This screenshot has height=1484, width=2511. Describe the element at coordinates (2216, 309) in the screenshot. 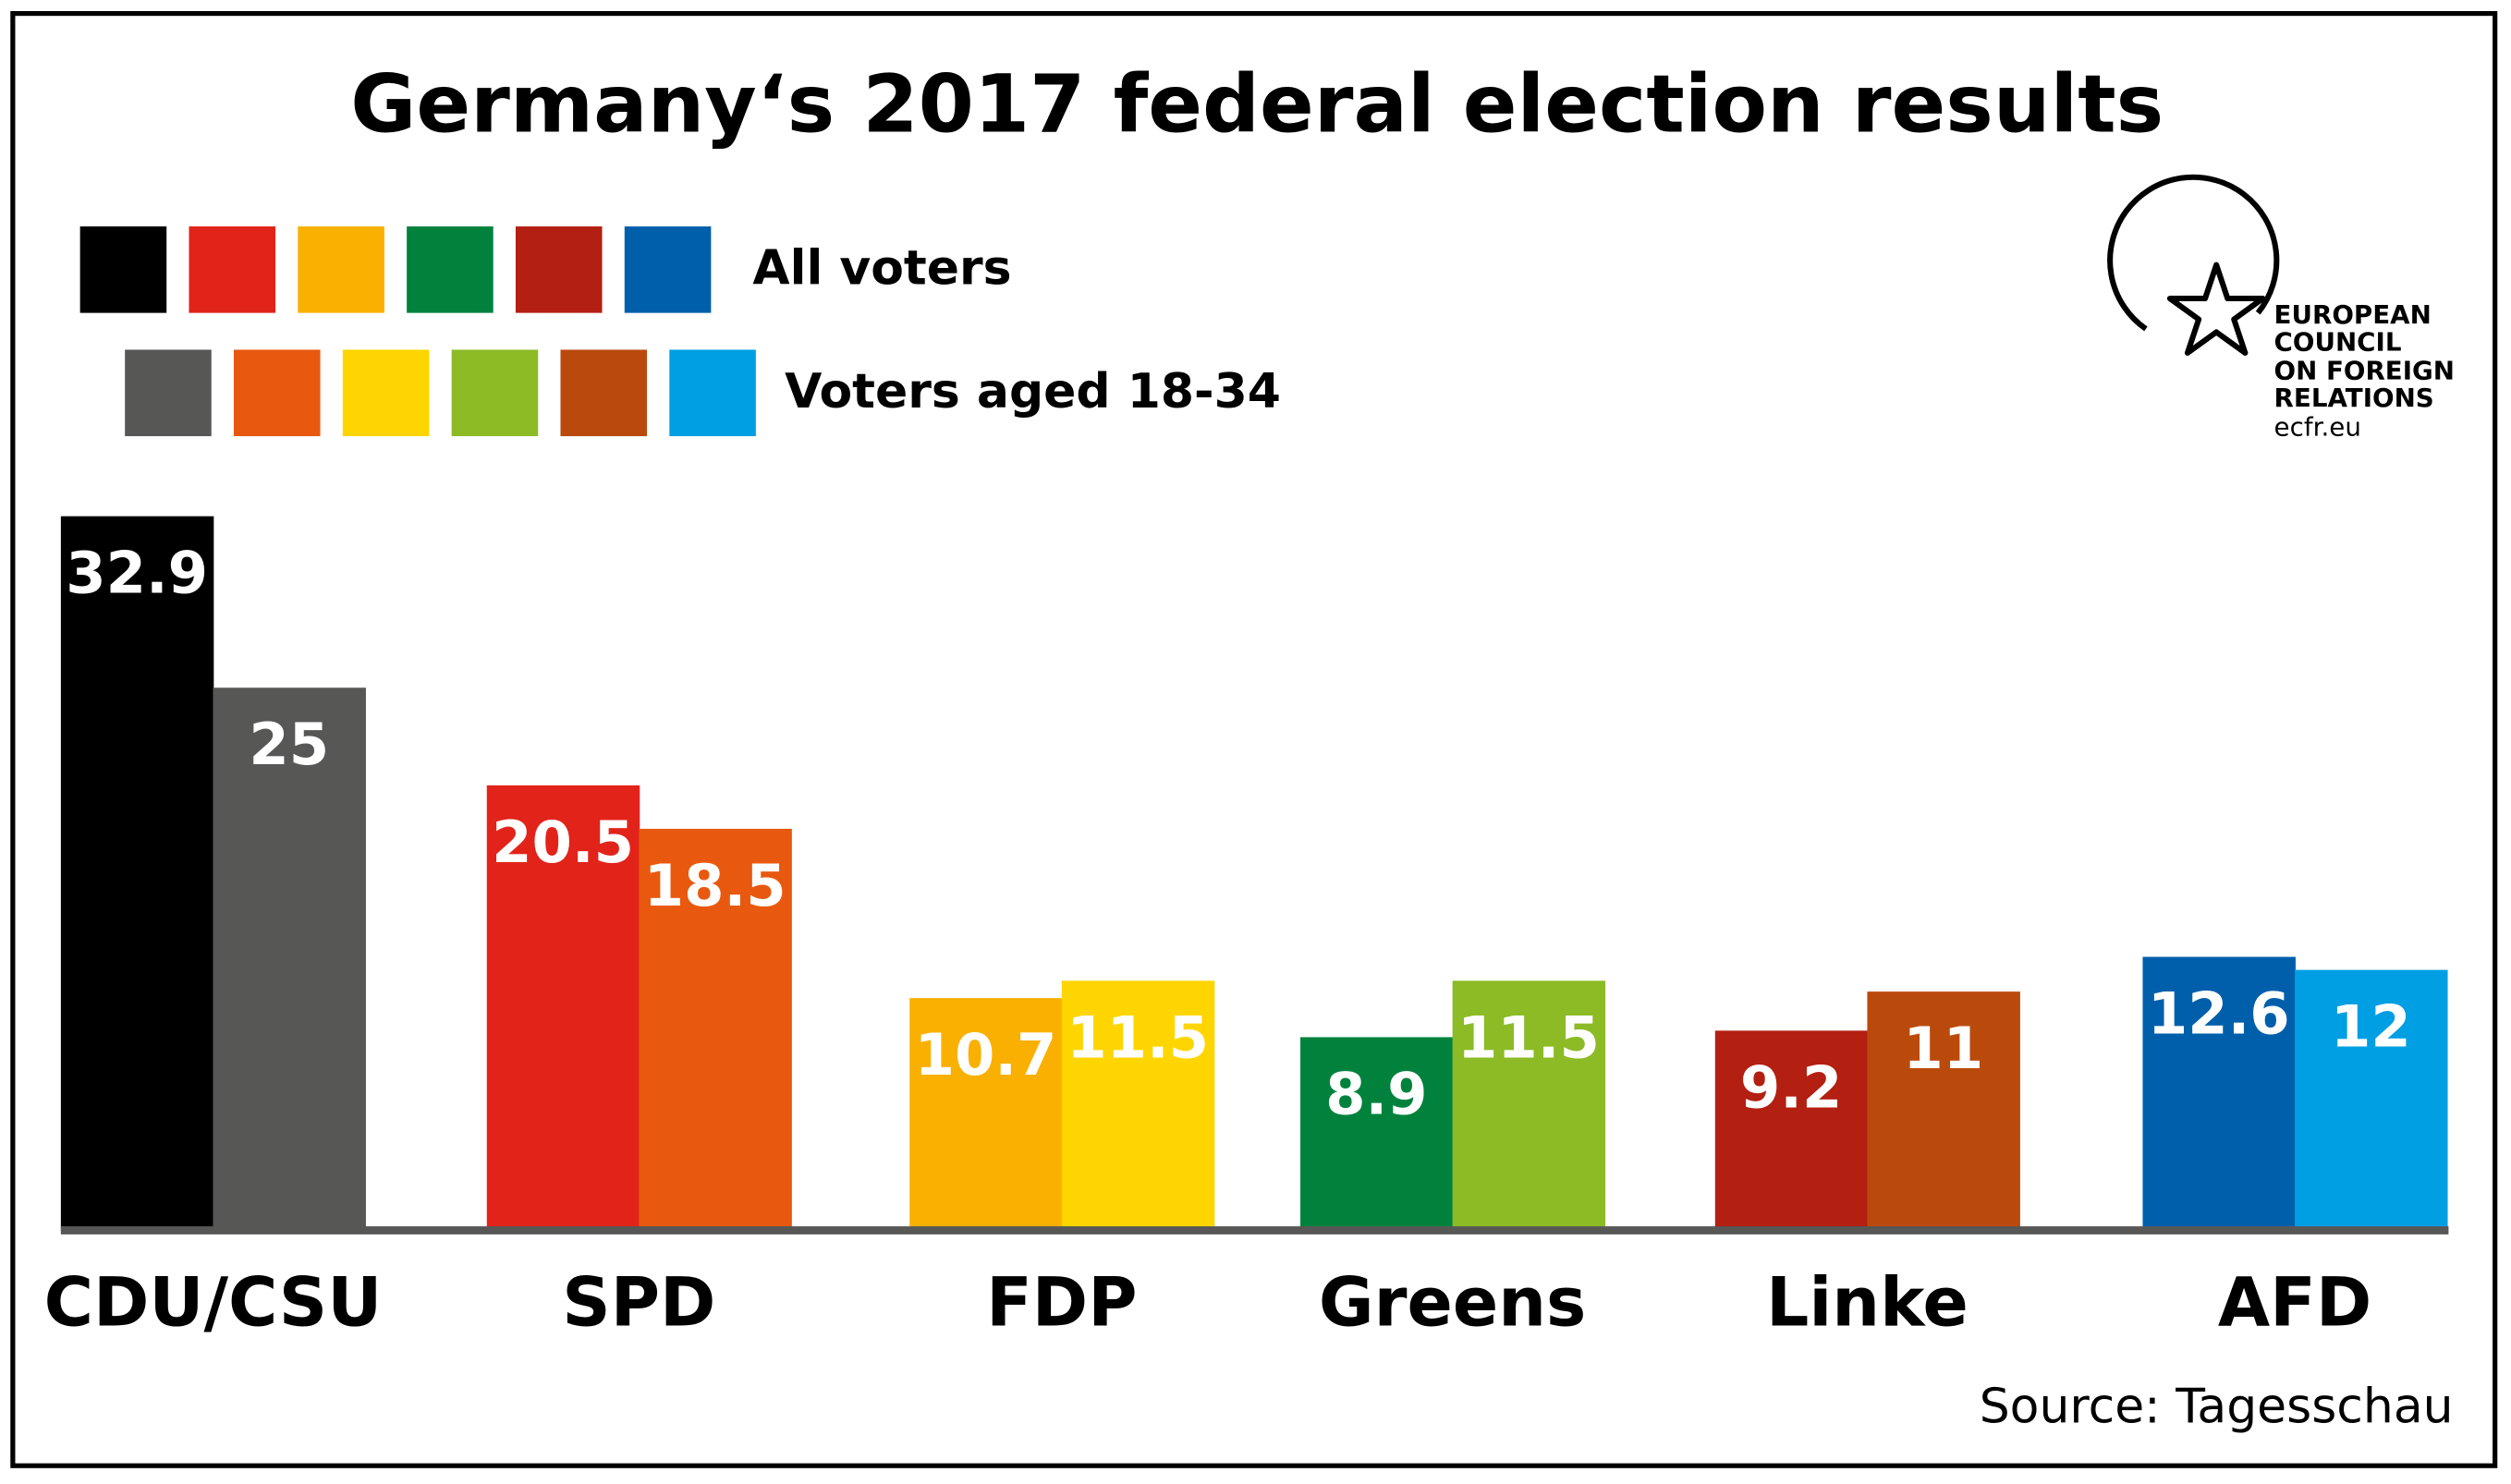

I see `logo-star` at that location.